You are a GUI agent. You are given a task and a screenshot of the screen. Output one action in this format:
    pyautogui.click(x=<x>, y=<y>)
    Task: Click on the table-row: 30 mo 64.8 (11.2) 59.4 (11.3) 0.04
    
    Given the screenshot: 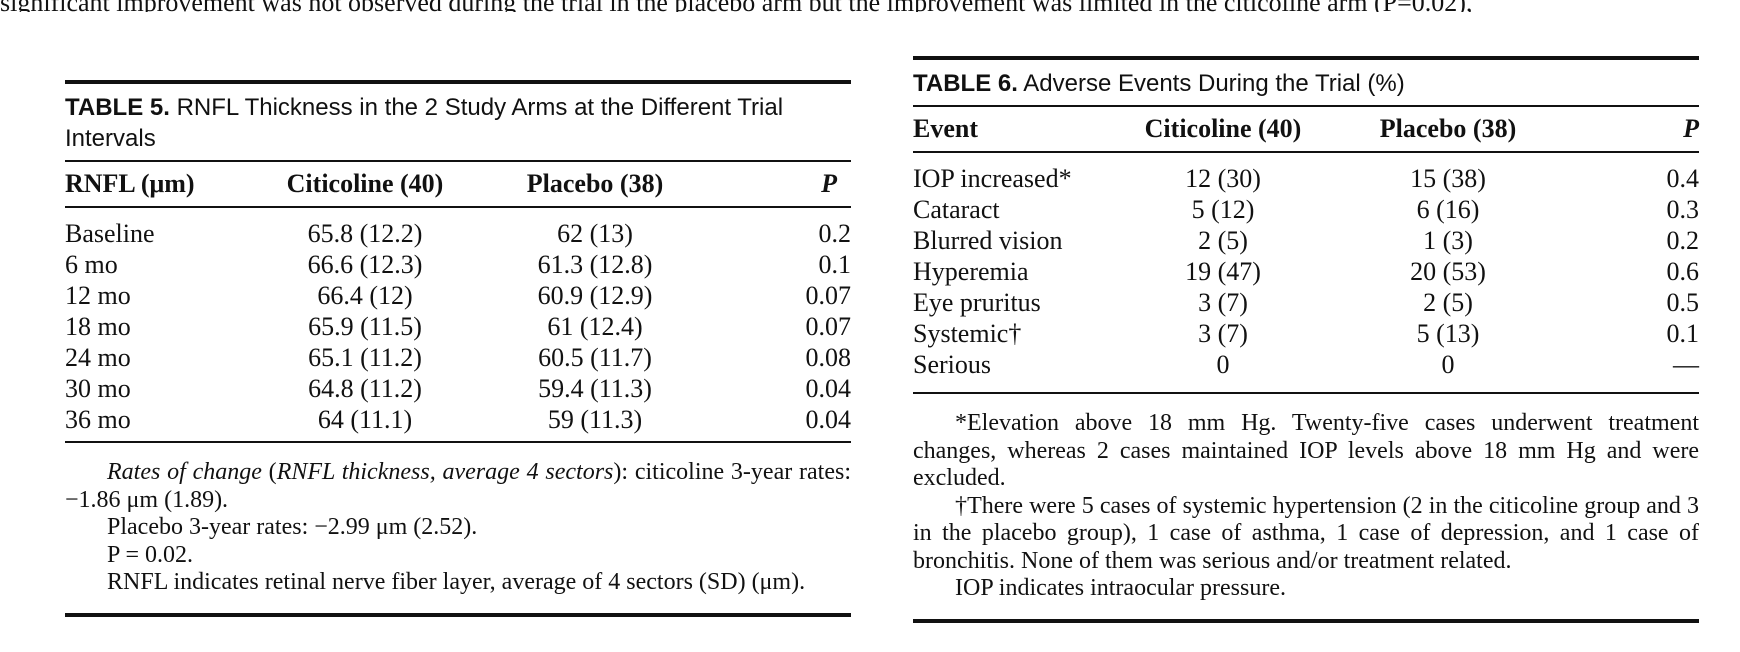 What is the action you would take?
    pyautogui.click(x=458, y=388)
    